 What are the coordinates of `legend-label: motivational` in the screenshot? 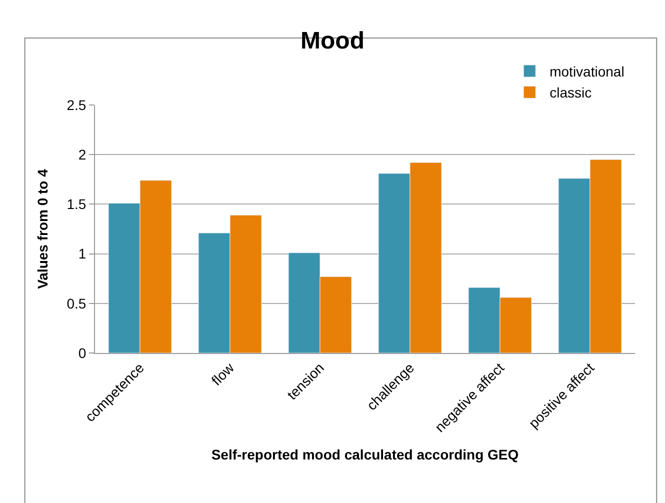 It's located at (587, 71).